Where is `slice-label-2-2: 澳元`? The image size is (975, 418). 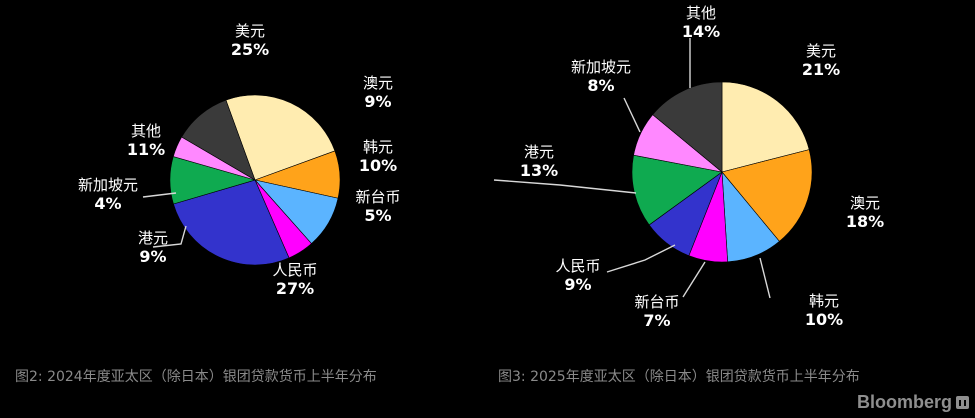 slice-label-2-2: 澳元 is located at coordinates (865, 203).